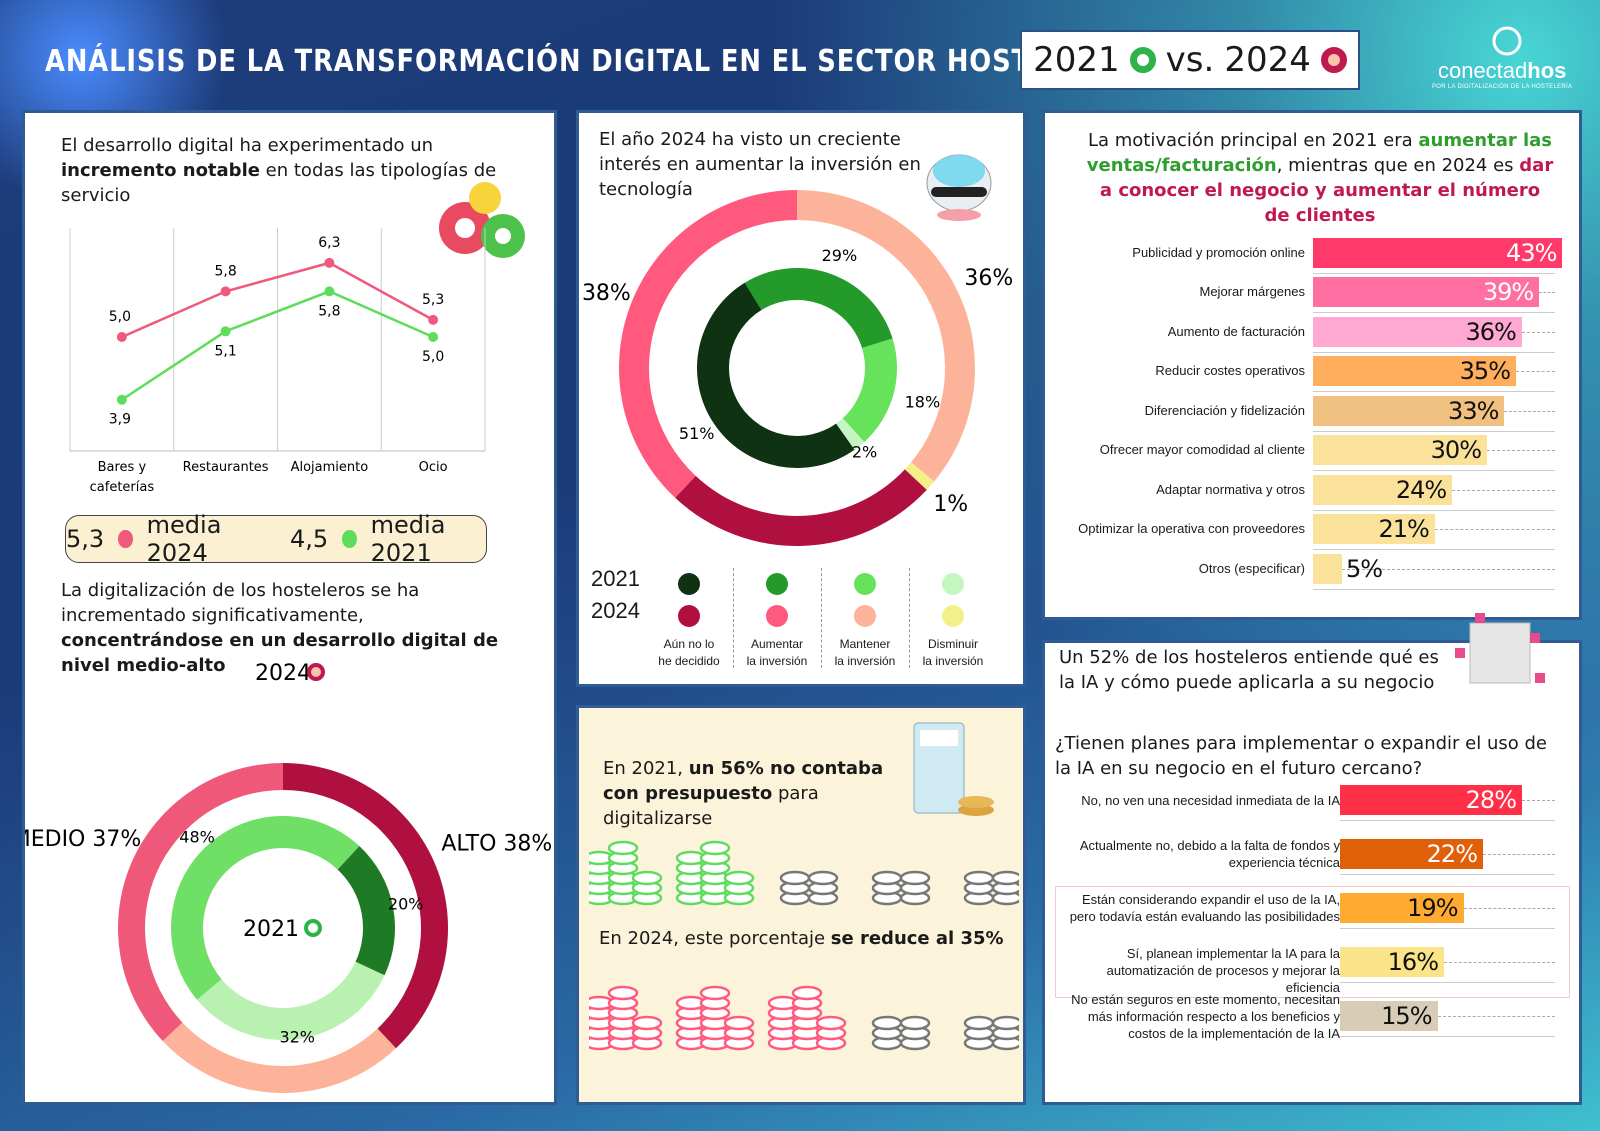 This screenshot has height=1131, width=1600. Describe the element at coordinates (283, 673) in the screenshot. I see `outer-year-label: 2024` at that location.